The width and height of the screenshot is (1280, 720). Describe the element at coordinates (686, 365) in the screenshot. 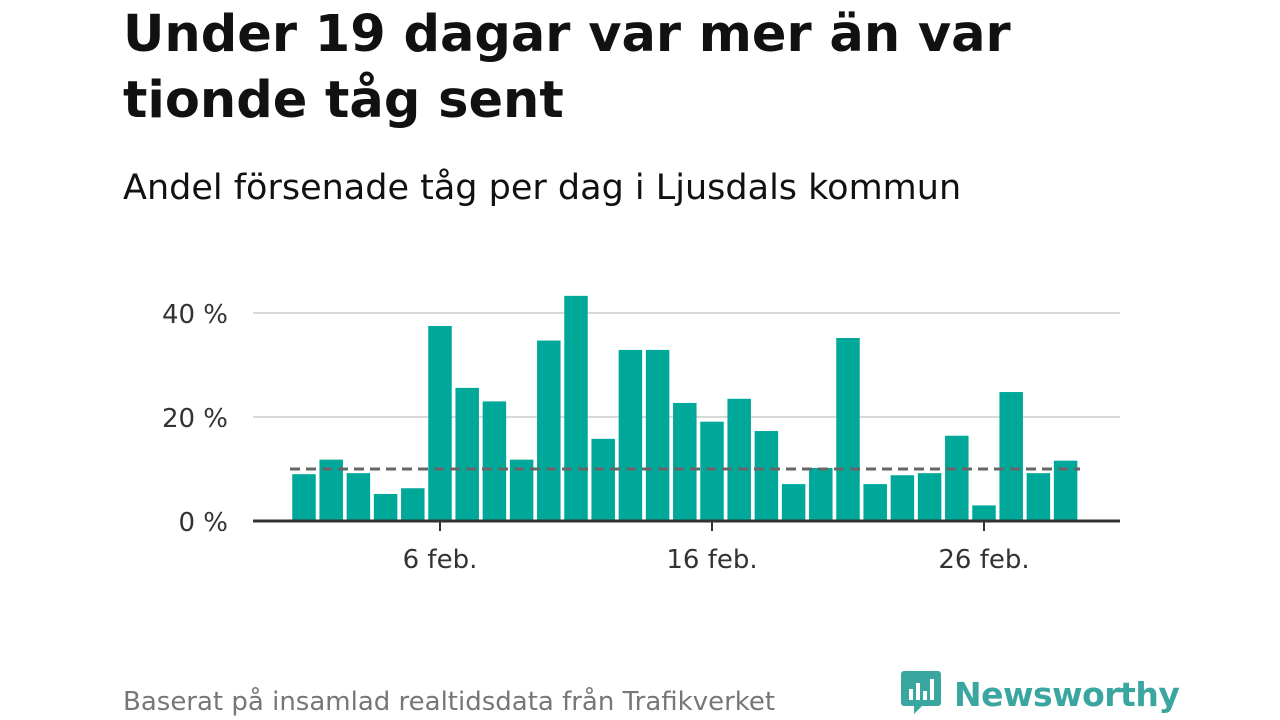

I see `grid-lines` at that location.